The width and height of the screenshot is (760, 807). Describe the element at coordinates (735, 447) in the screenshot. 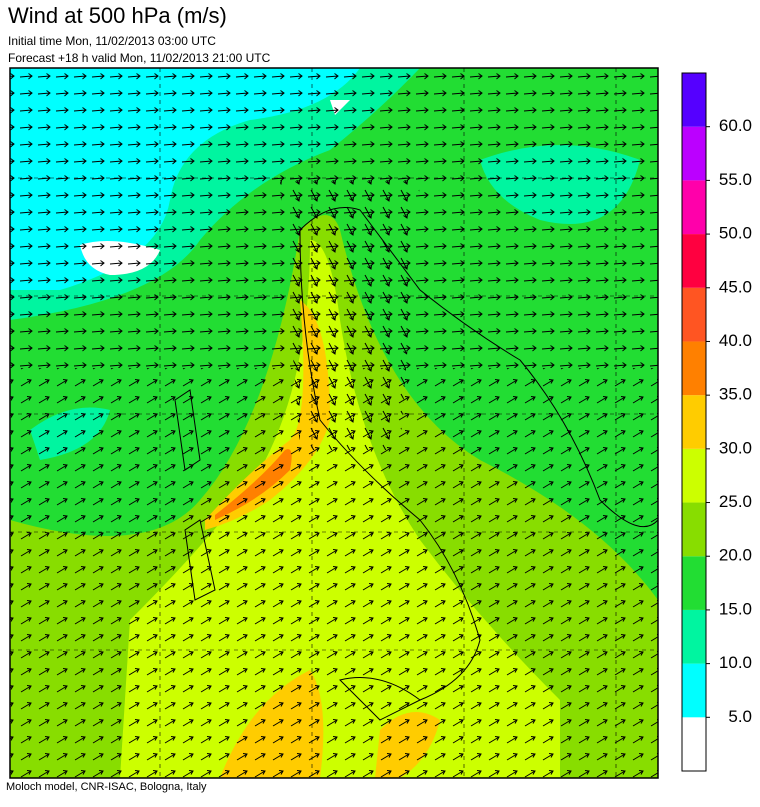

I see `colorbar-label: 30.0` at that location.